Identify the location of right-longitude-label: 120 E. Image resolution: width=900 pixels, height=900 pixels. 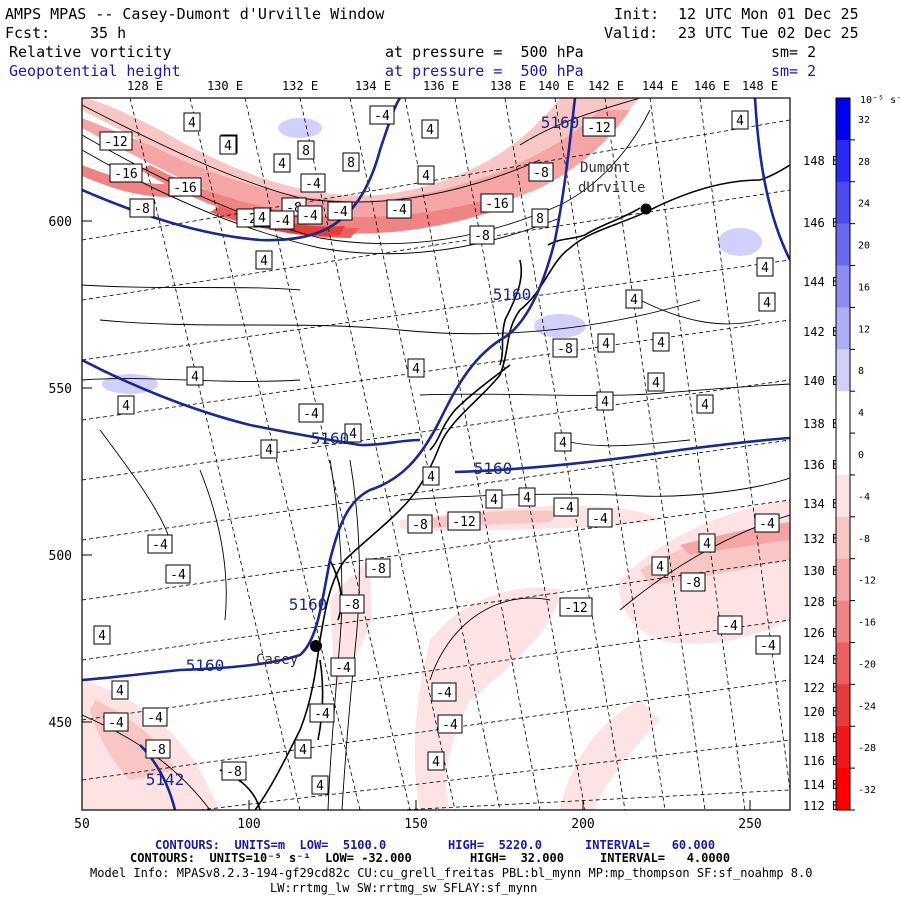
(821, 712).